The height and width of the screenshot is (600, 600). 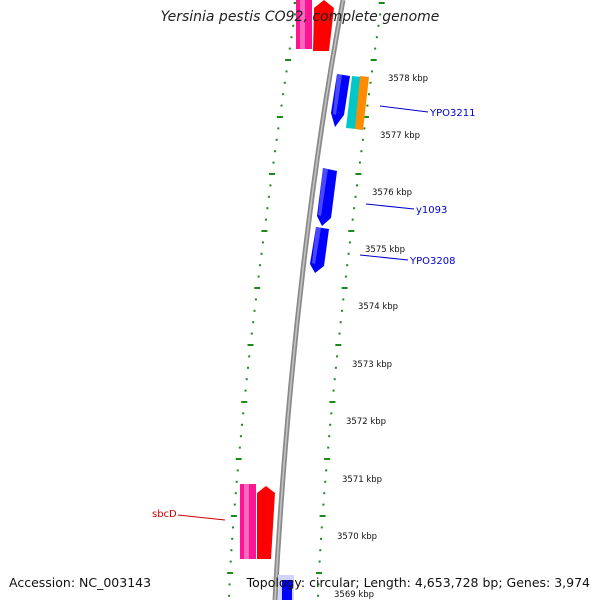 I want to click on gene-label: YPO3208, so click(x=432, y=261).